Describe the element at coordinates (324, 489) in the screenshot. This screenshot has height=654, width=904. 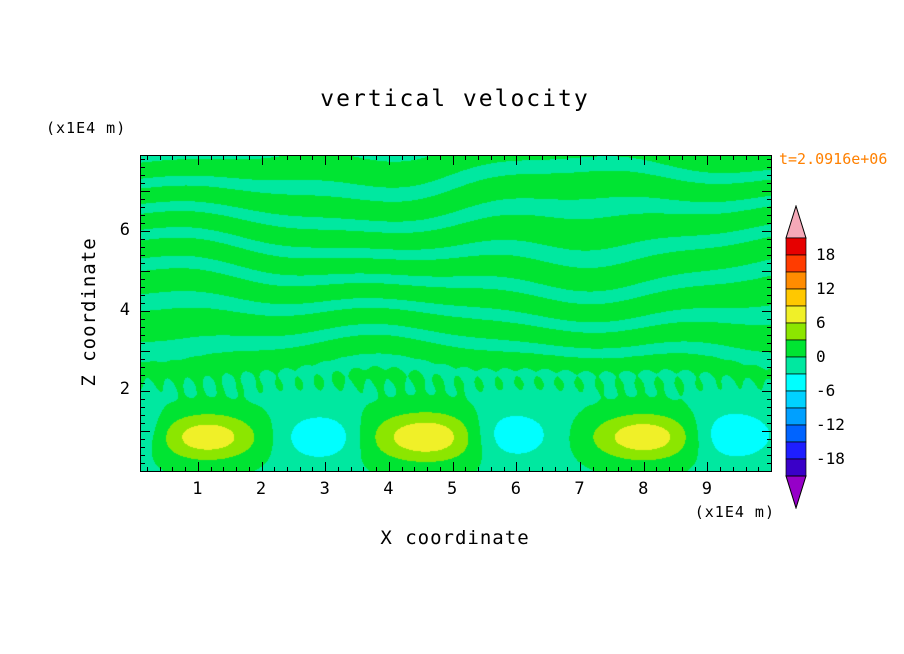
I see `x-tick-label: 3` at that location.